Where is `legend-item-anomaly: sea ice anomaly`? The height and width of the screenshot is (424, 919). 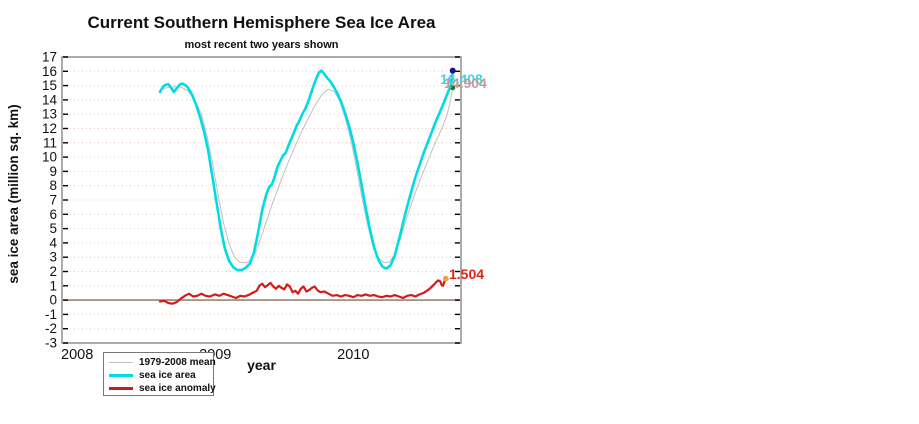
legend-item-anomaly: sea ice anomaly is located at coordinates (162, 388).